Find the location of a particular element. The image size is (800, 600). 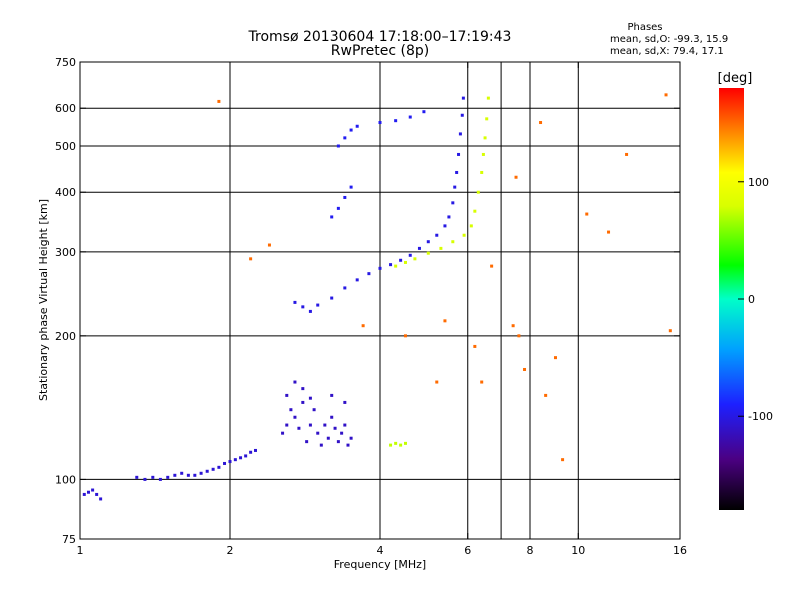

x-tick-label: 6 is located at coordinates (467, 550).